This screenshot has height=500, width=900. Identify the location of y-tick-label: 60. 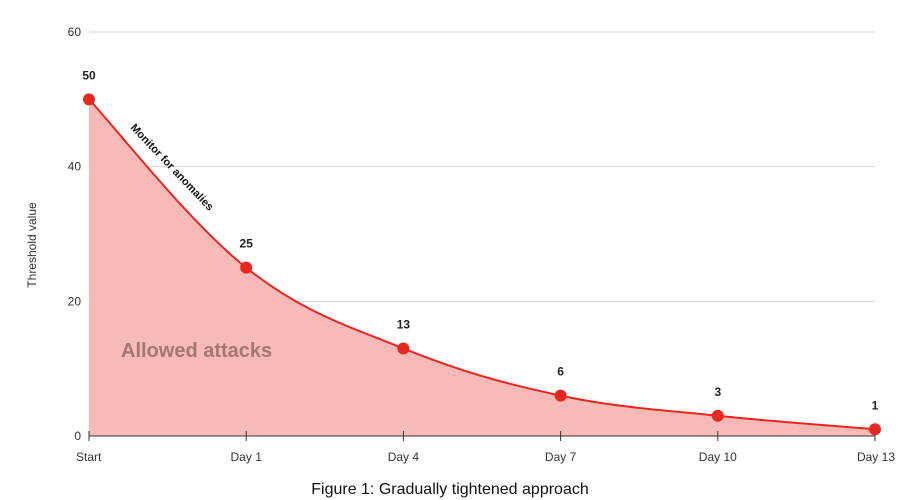
(75, 32).